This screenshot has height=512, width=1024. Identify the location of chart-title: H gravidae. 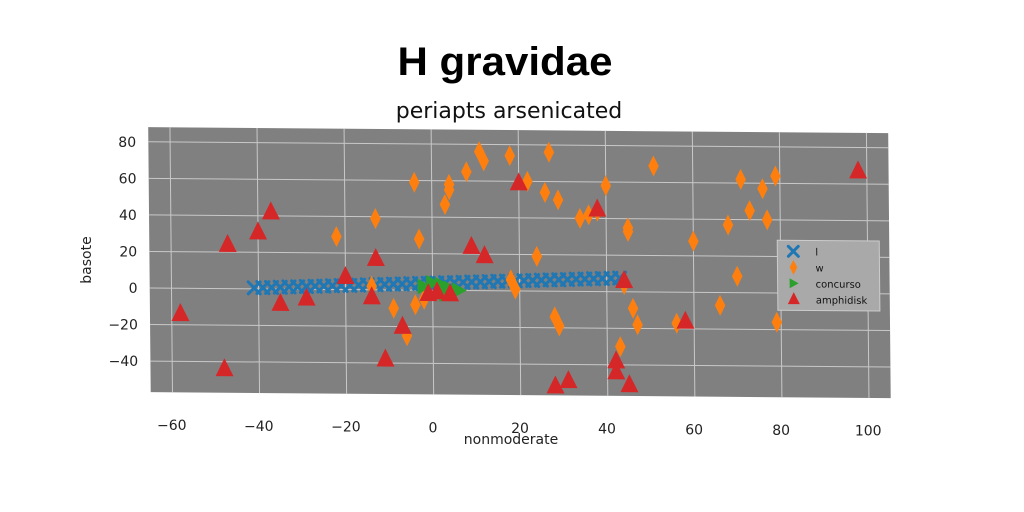
(505, 62).